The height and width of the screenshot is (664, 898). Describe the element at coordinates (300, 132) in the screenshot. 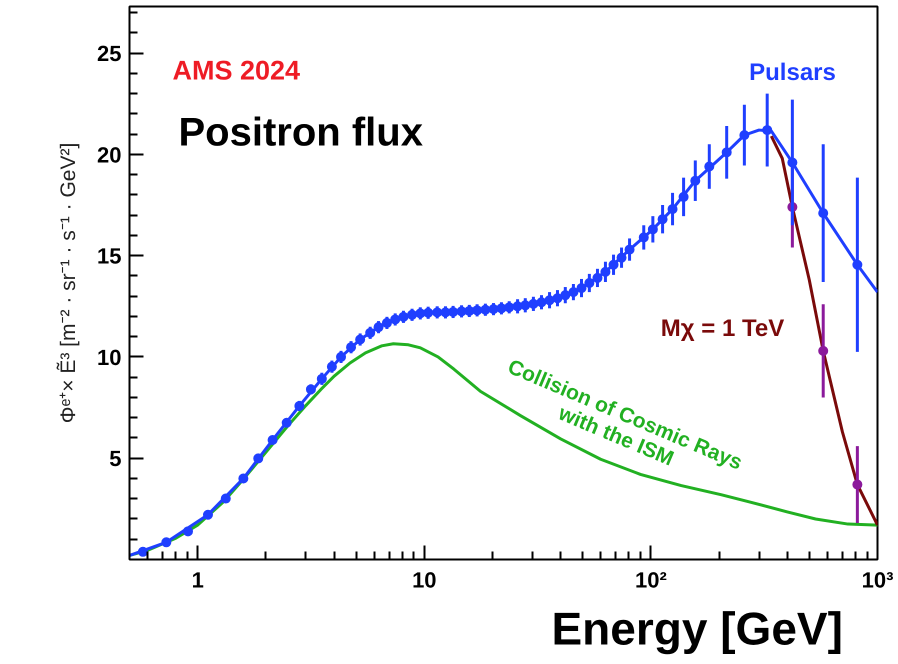

I see `annotation: Positron flux` at that location.